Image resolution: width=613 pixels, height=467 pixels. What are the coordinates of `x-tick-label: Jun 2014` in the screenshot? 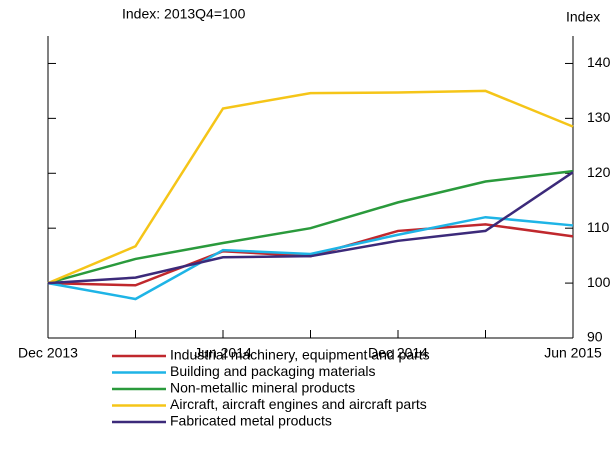 It's located at (223, 353).